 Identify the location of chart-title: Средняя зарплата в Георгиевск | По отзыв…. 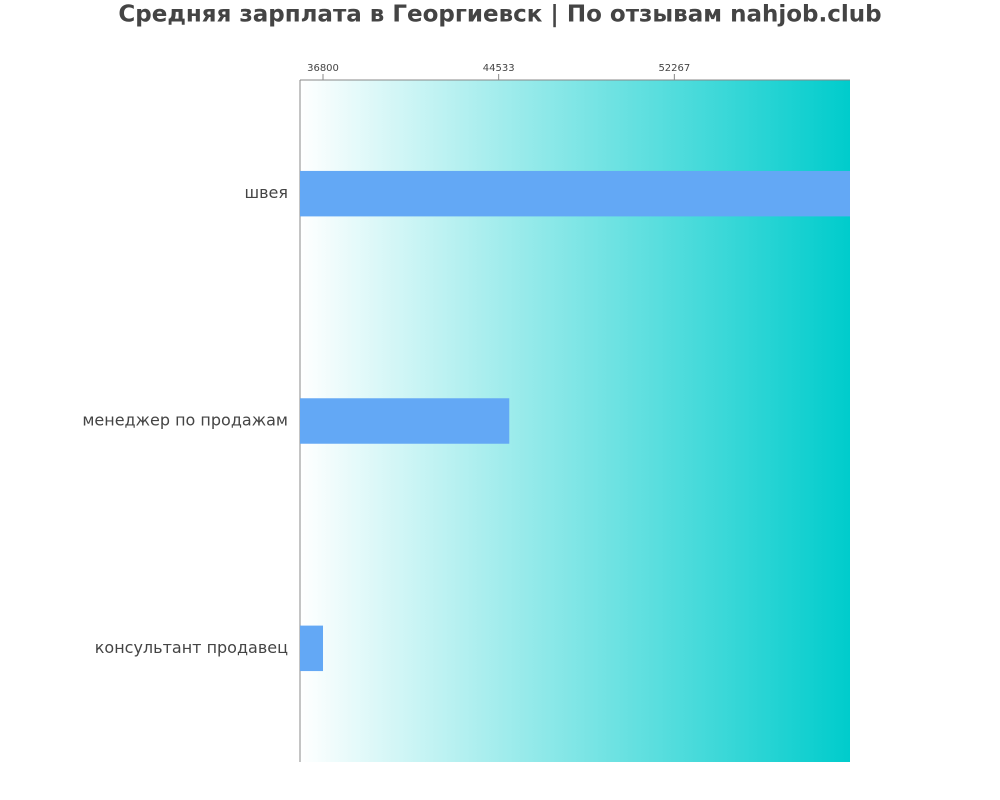
(499, 15).